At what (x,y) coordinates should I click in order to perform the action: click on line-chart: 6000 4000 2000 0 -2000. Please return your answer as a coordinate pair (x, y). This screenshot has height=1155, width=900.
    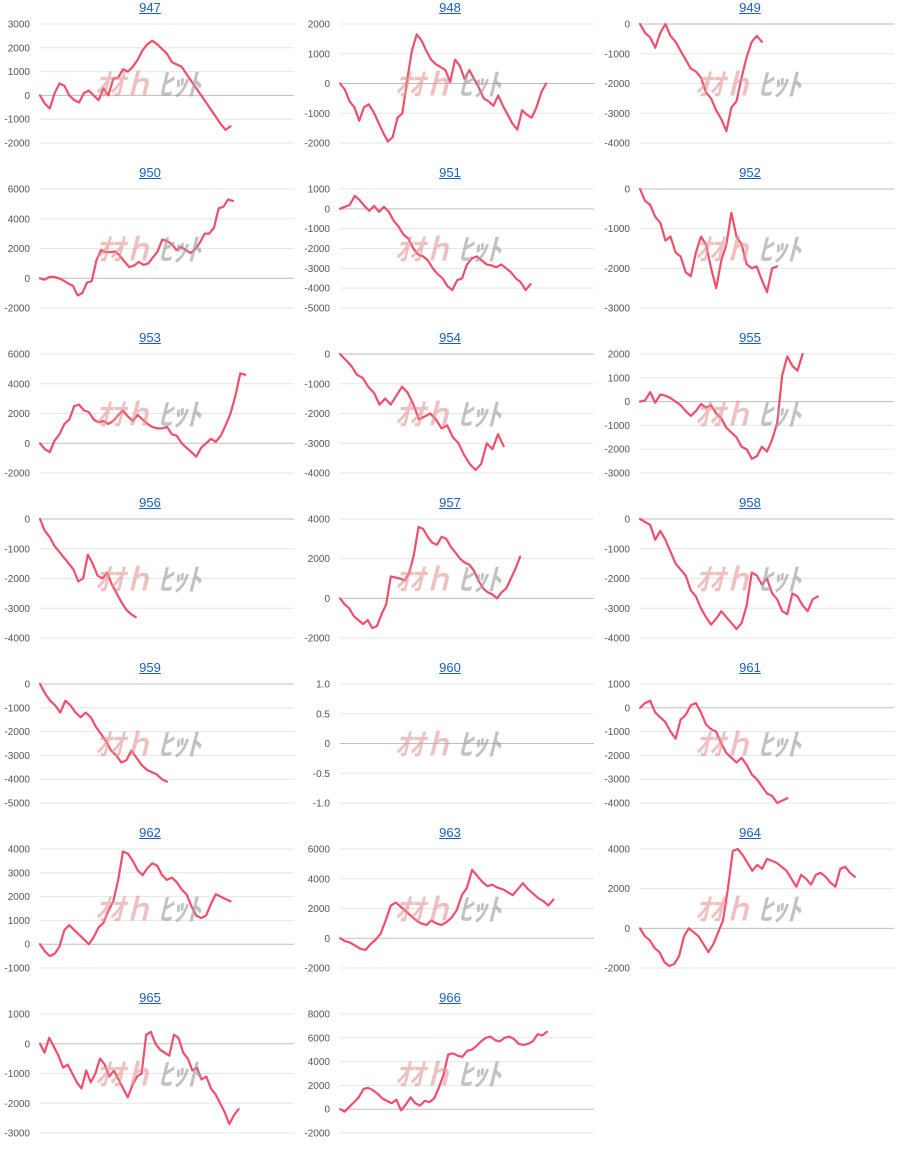
    Looking at the image, I should click on (449, 910).